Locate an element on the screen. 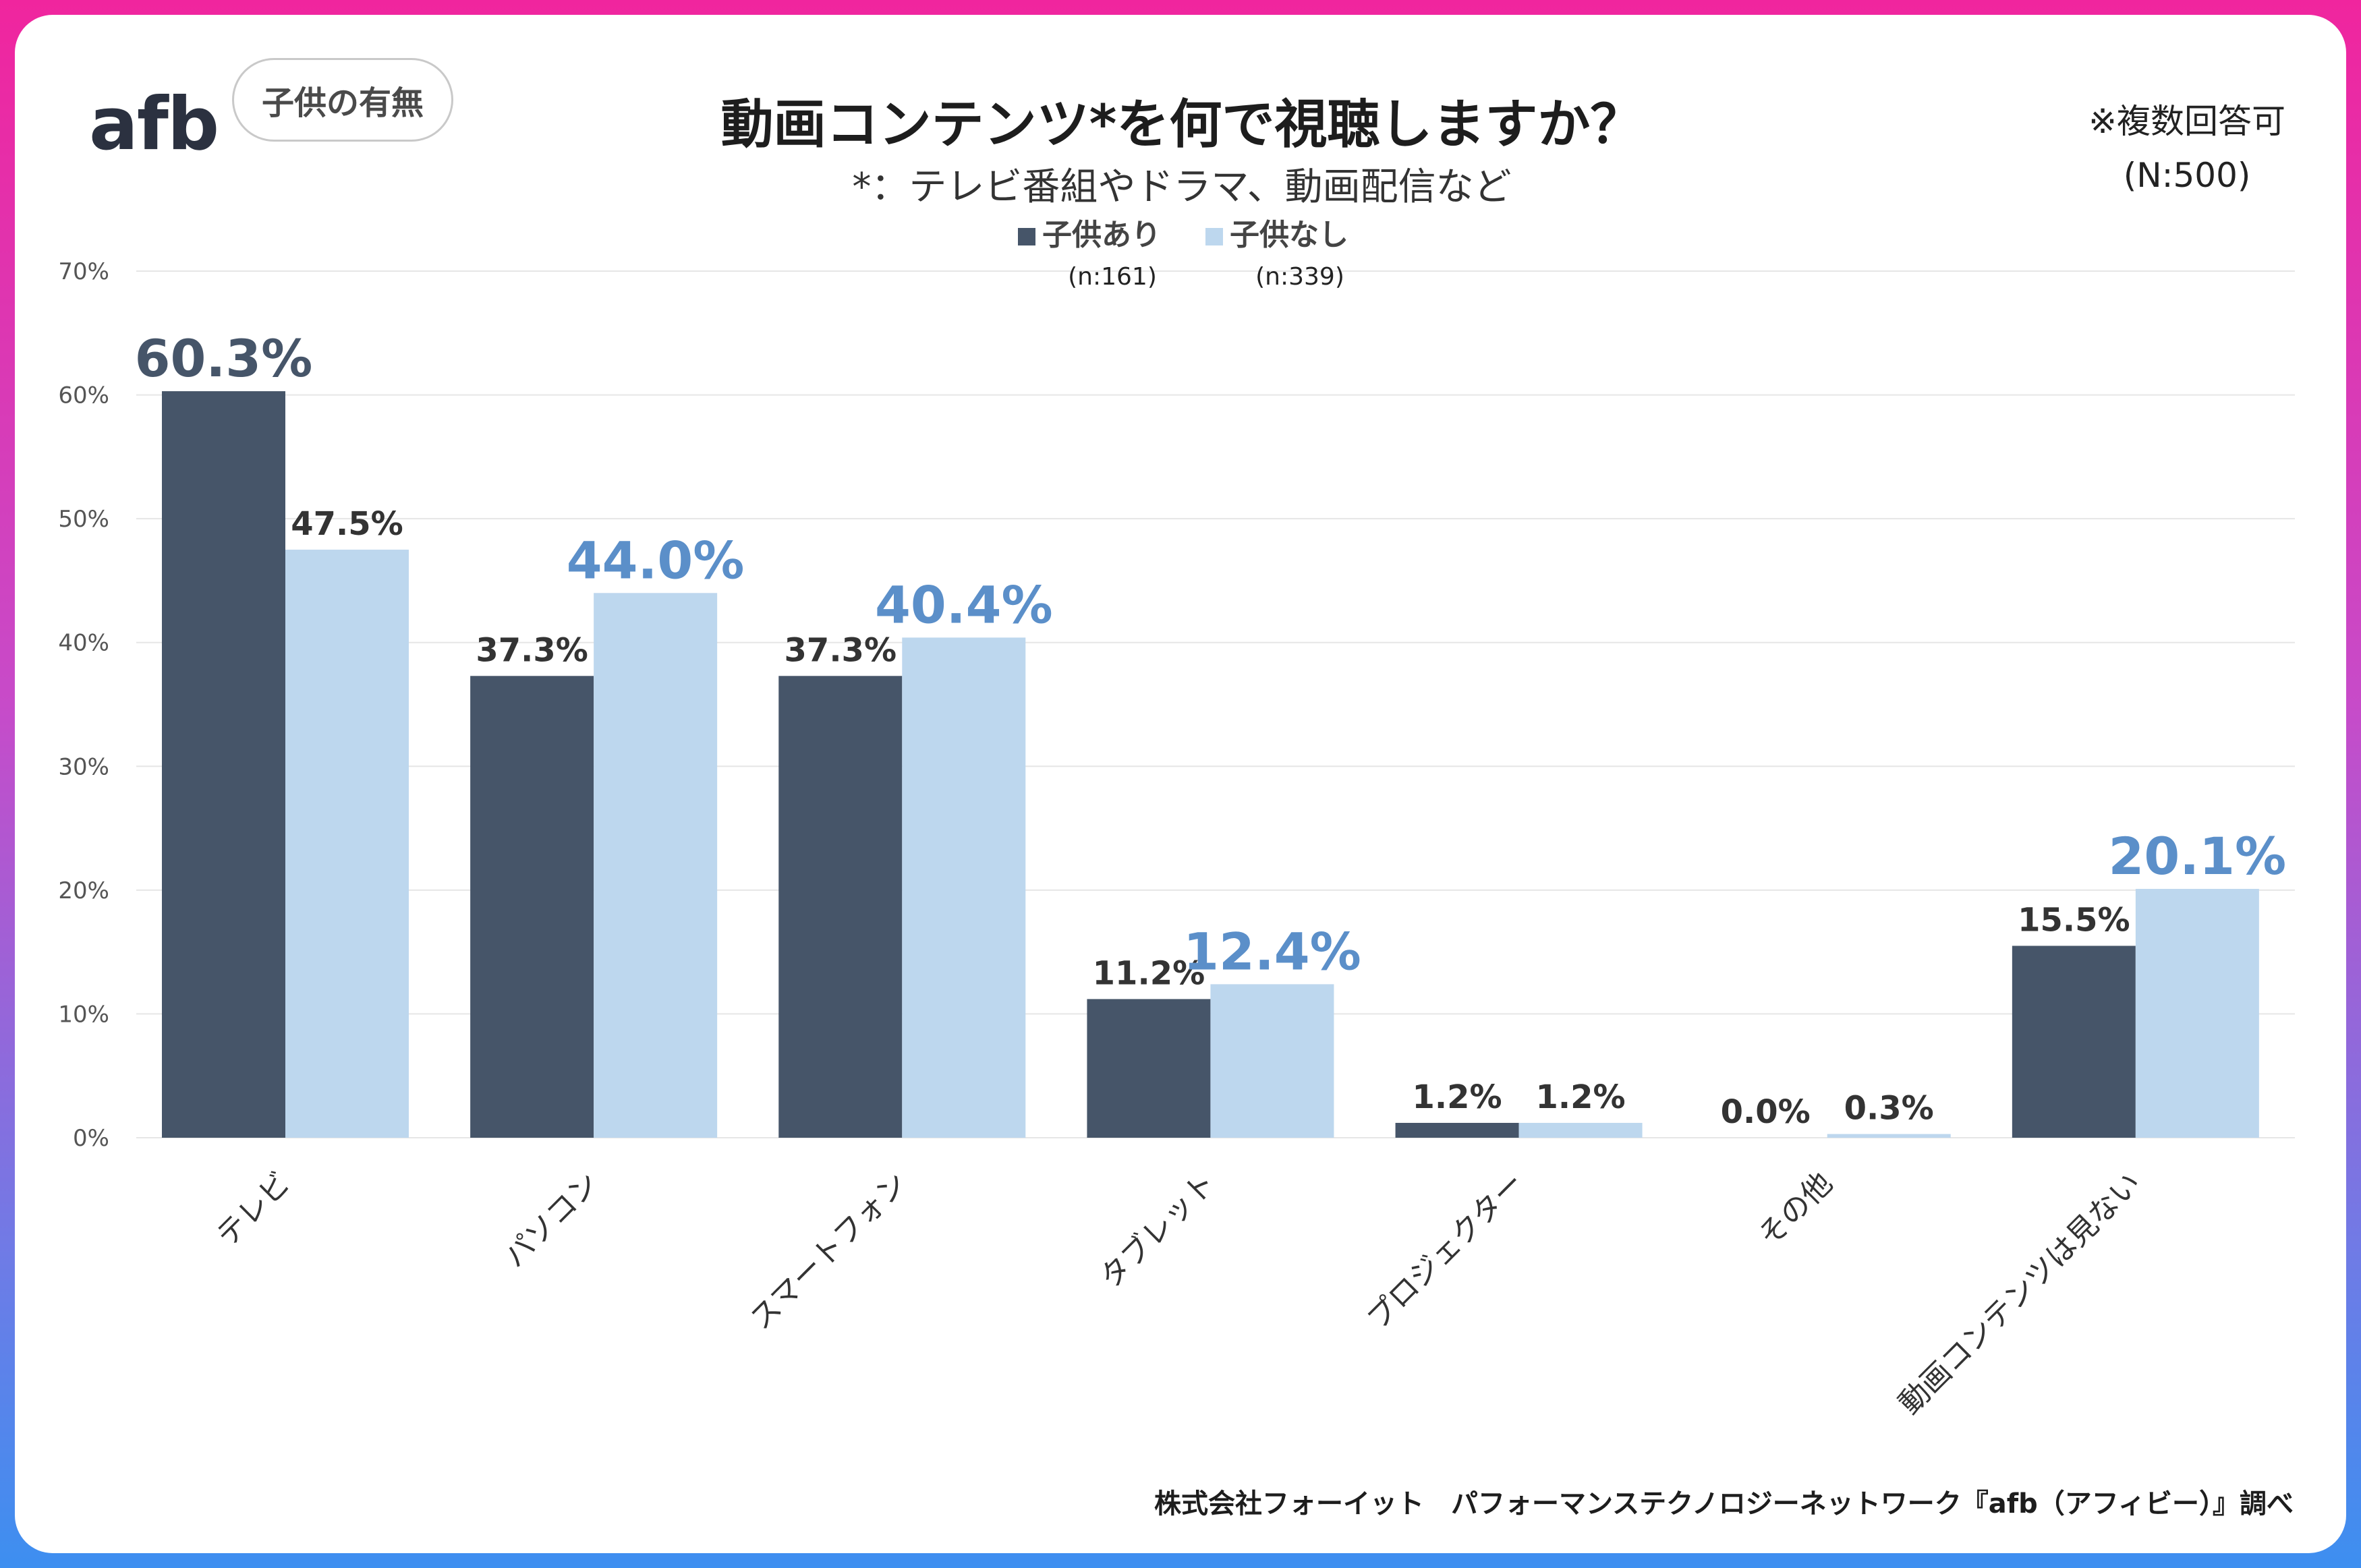  y-tick-label-70: 70% is located at coordinates (83, 271).